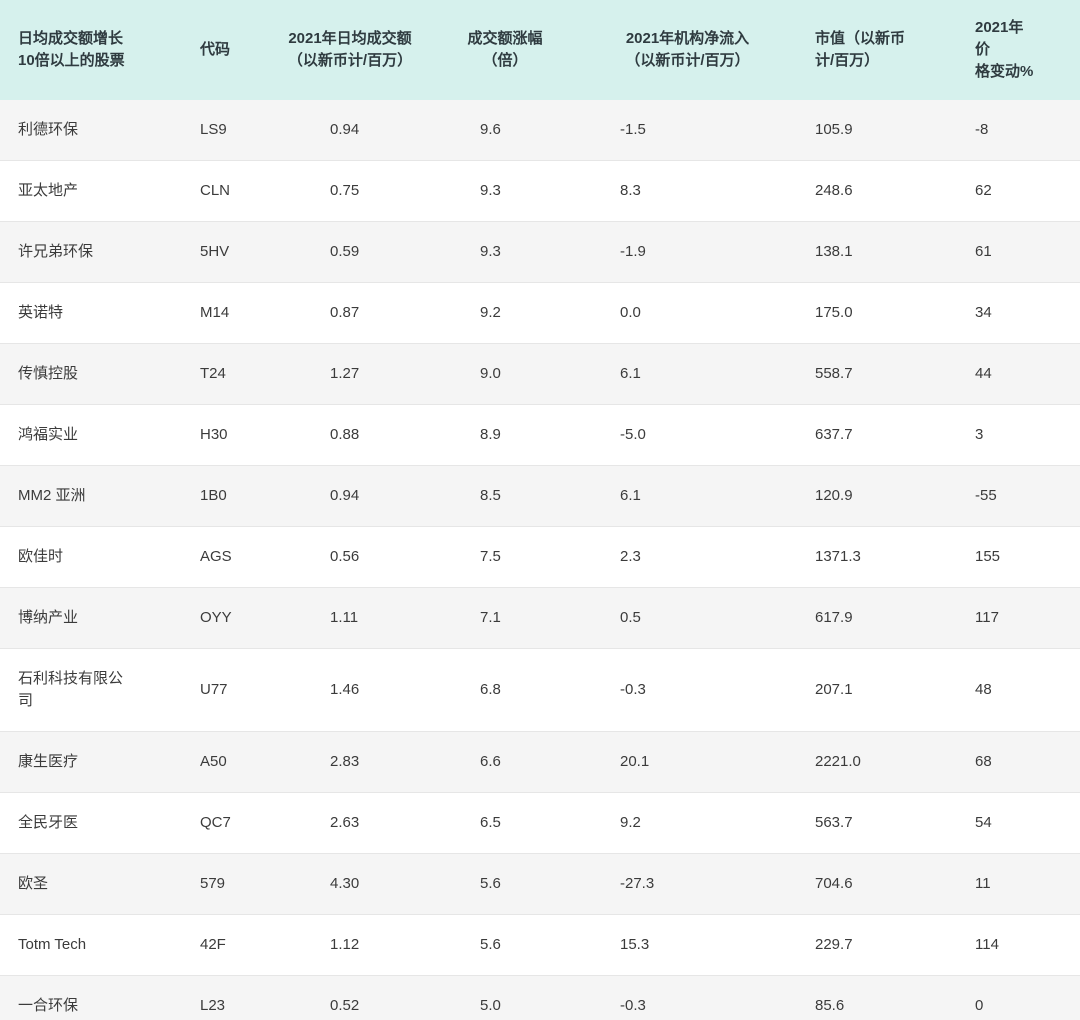 The height and width of the screenshot is (1020, 1080). What do you see at coordinates (687, 823) in the screenshot?
I see `cell-inflow: 9.2` at bounding box center [687, 823].